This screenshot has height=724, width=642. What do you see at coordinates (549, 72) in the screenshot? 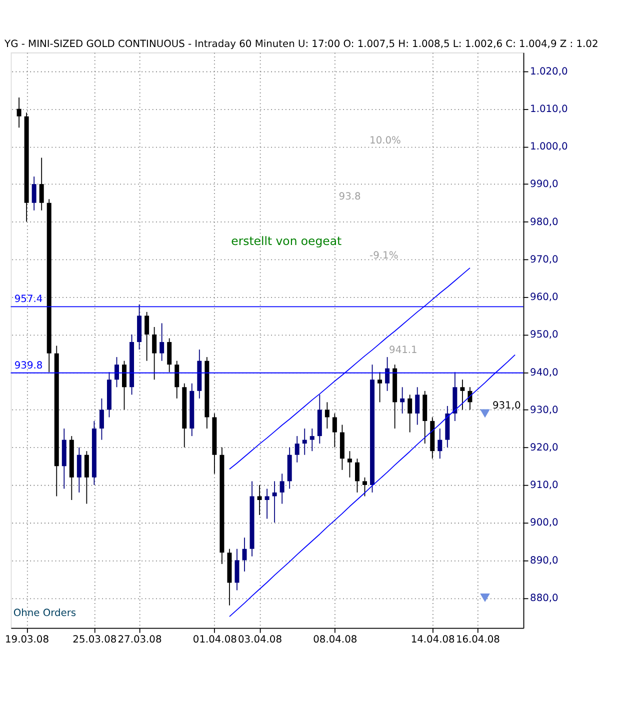
I see `y-tick-label: 1.020,0` at bounding box center [549, 72].